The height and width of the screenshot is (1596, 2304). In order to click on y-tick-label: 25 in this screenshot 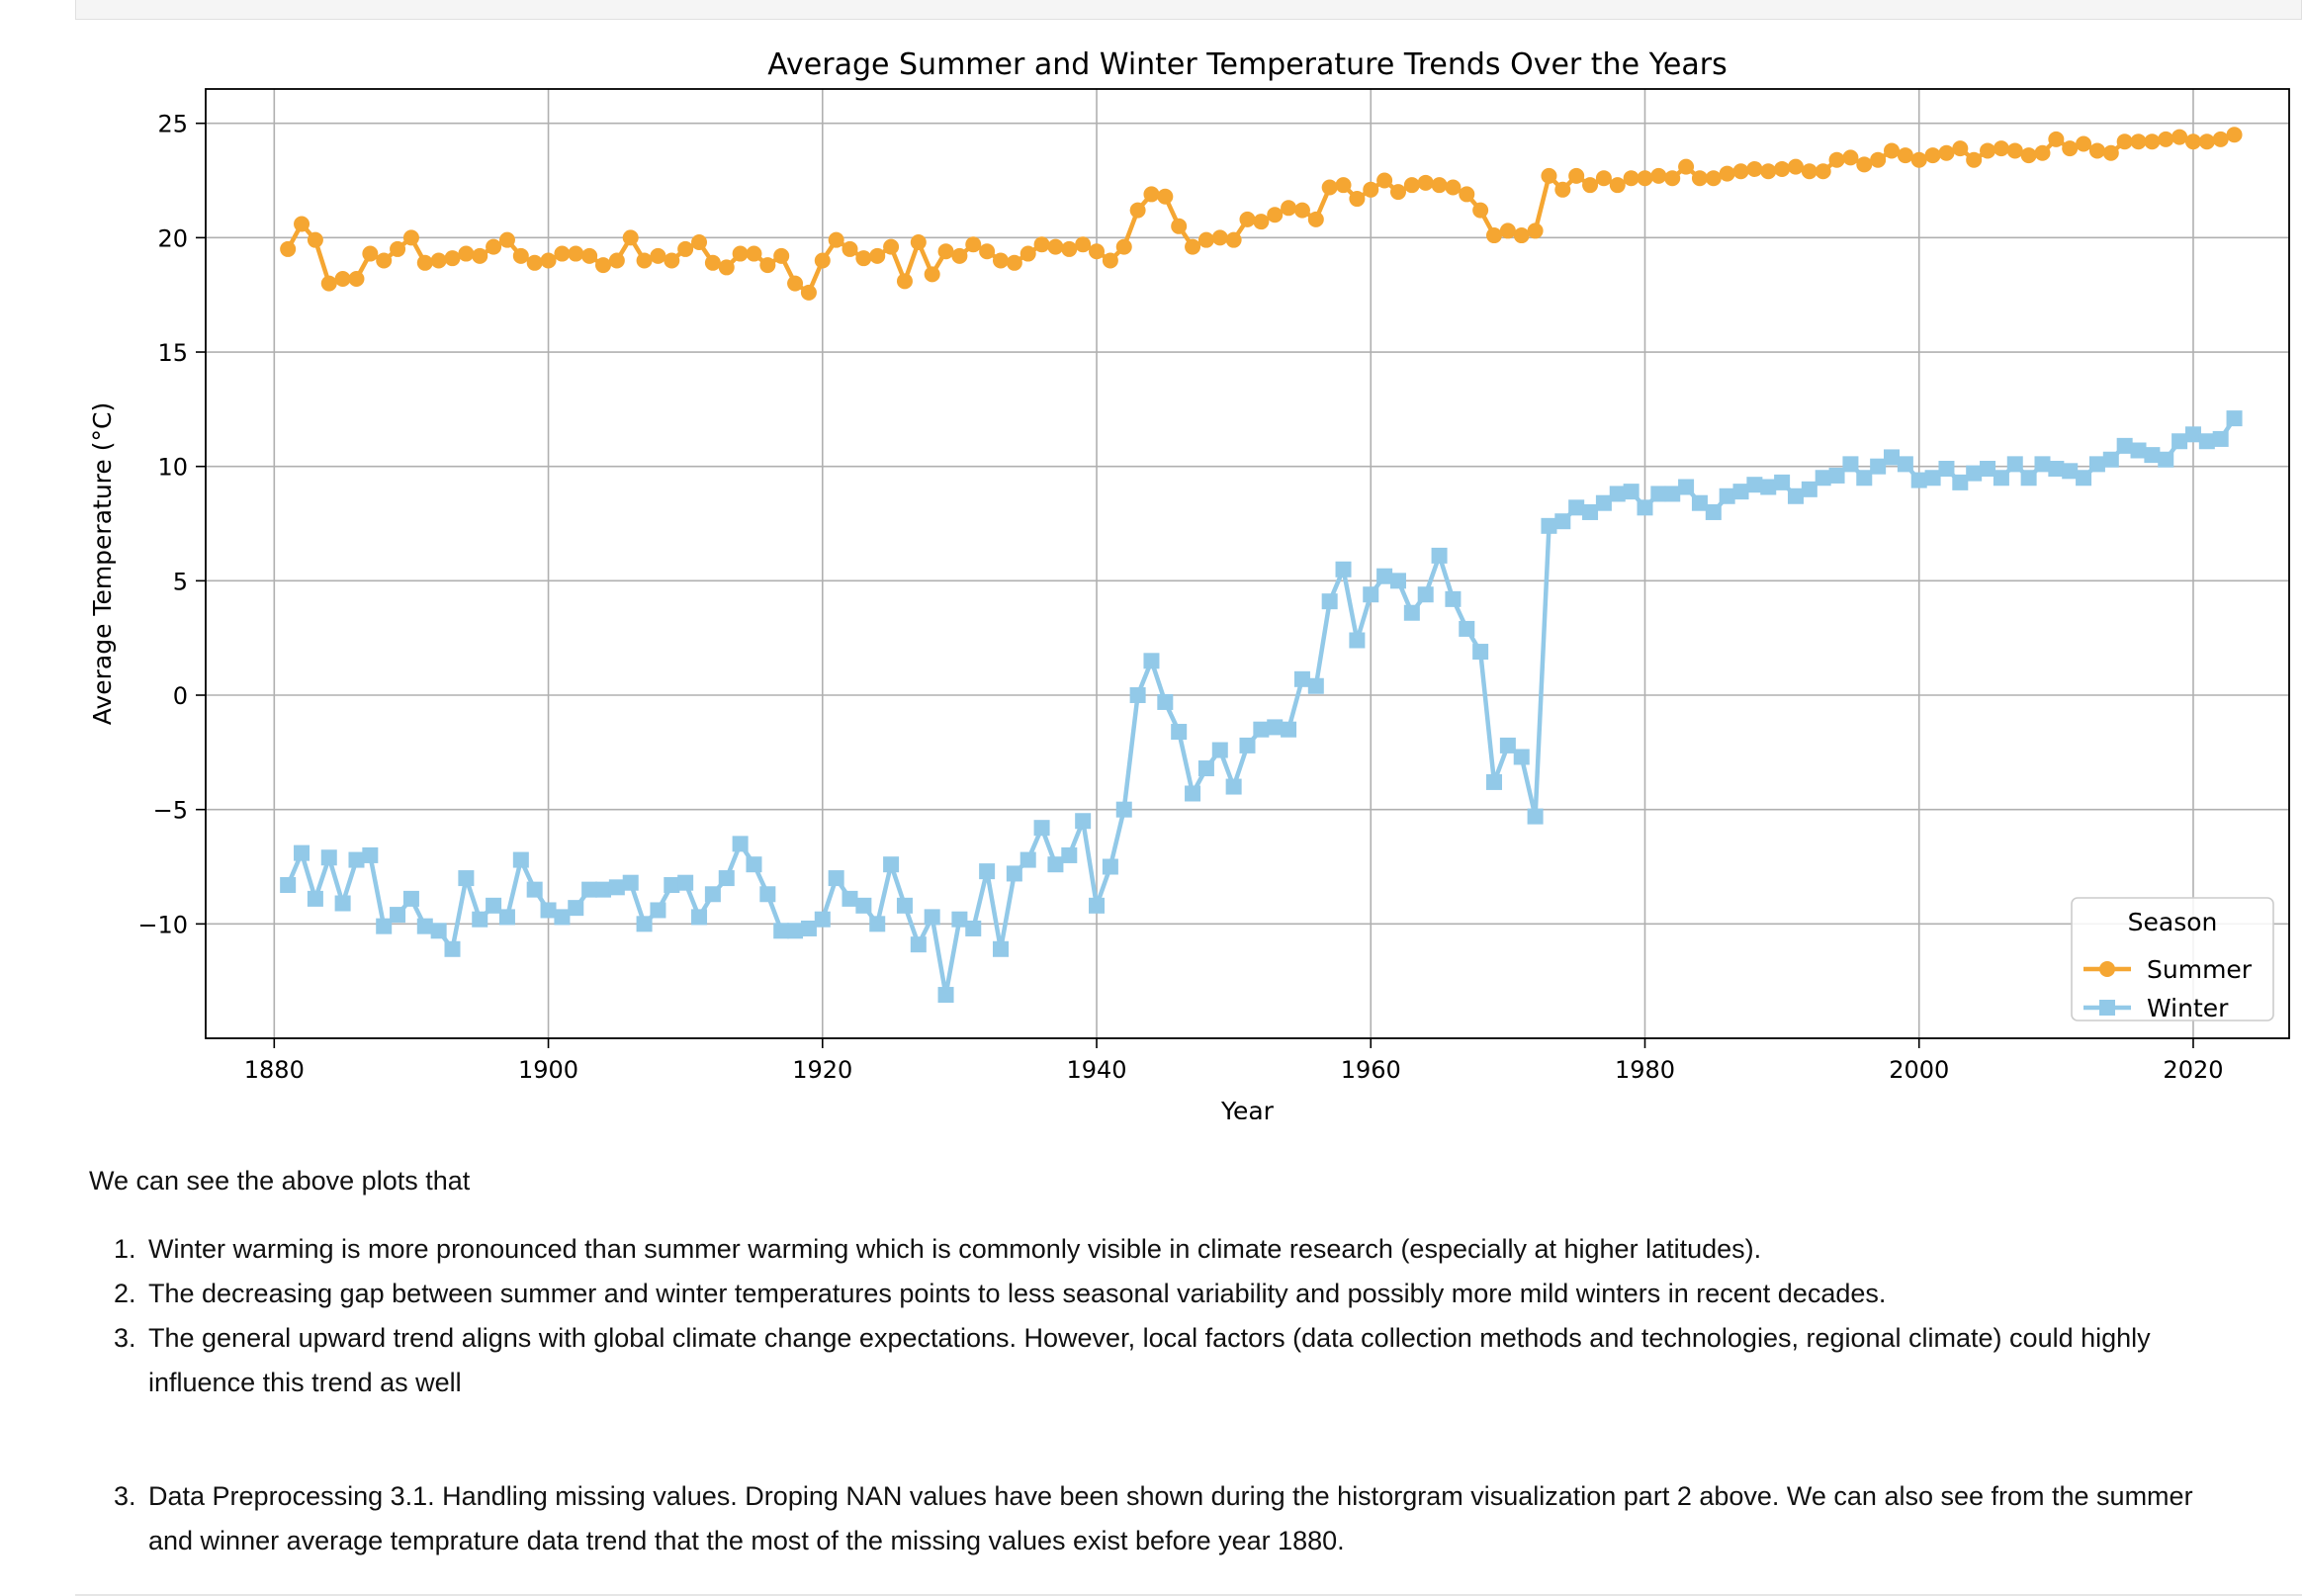, I will do `click(172, 124)`.